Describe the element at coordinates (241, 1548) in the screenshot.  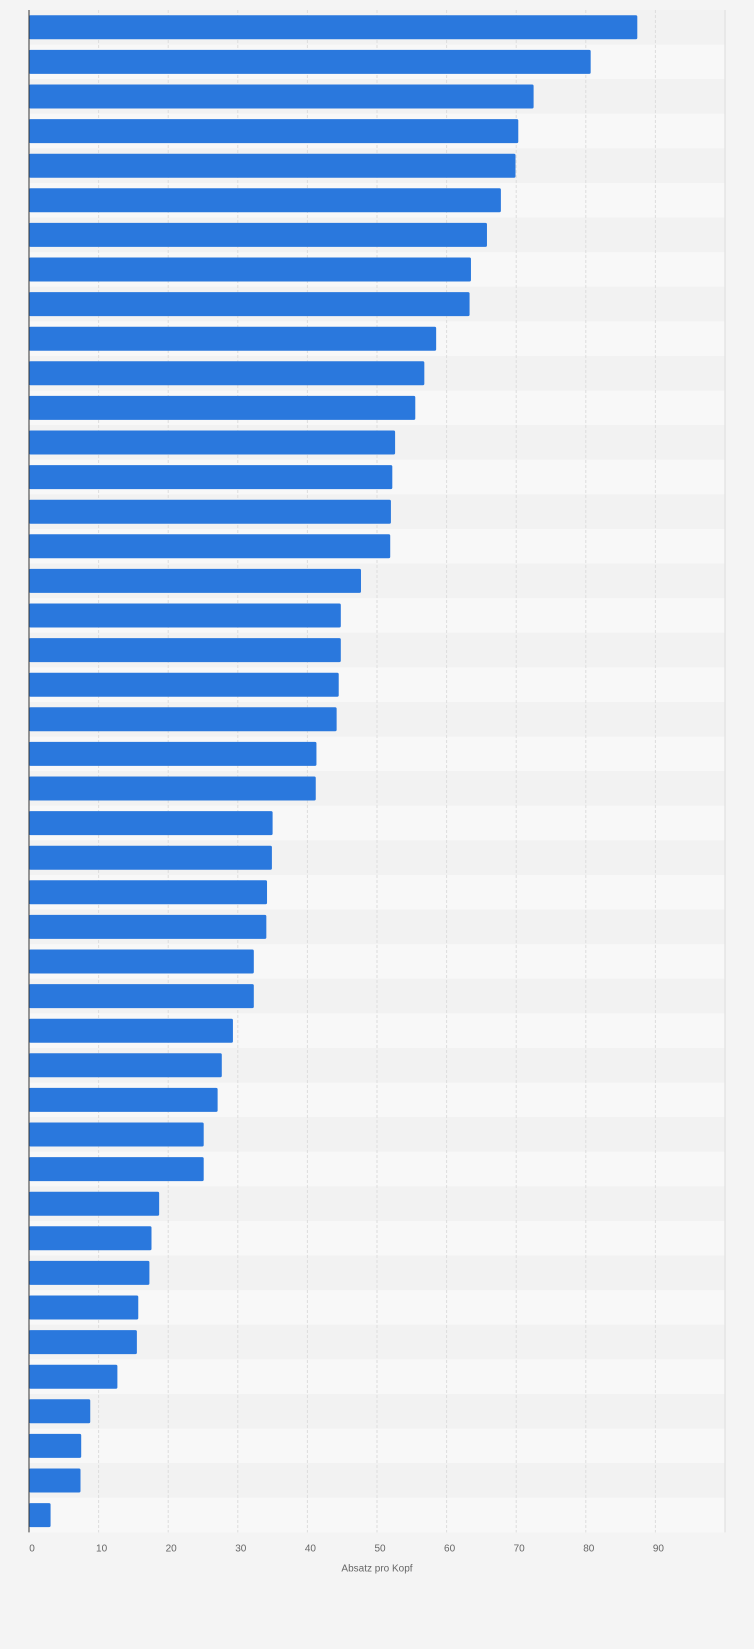
I see `x-tick-label: 30` at that location.